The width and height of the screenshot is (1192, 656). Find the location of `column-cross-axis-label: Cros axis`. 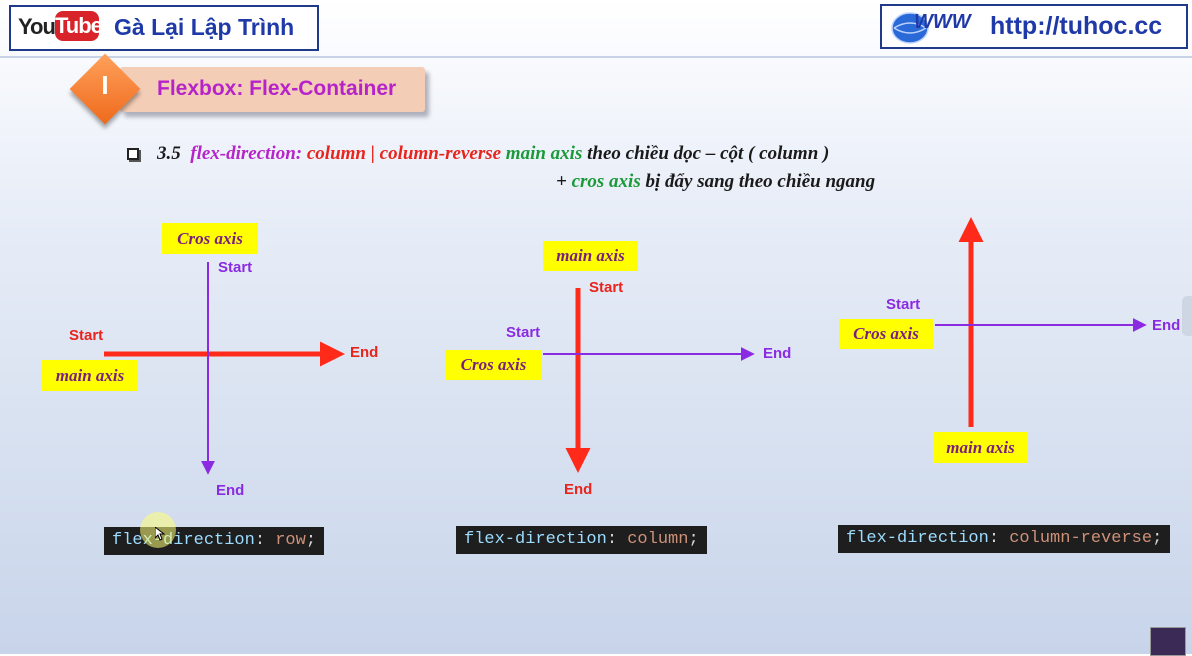

column-cross-axis-label: Cros axis is located at coordinates (493, 365).